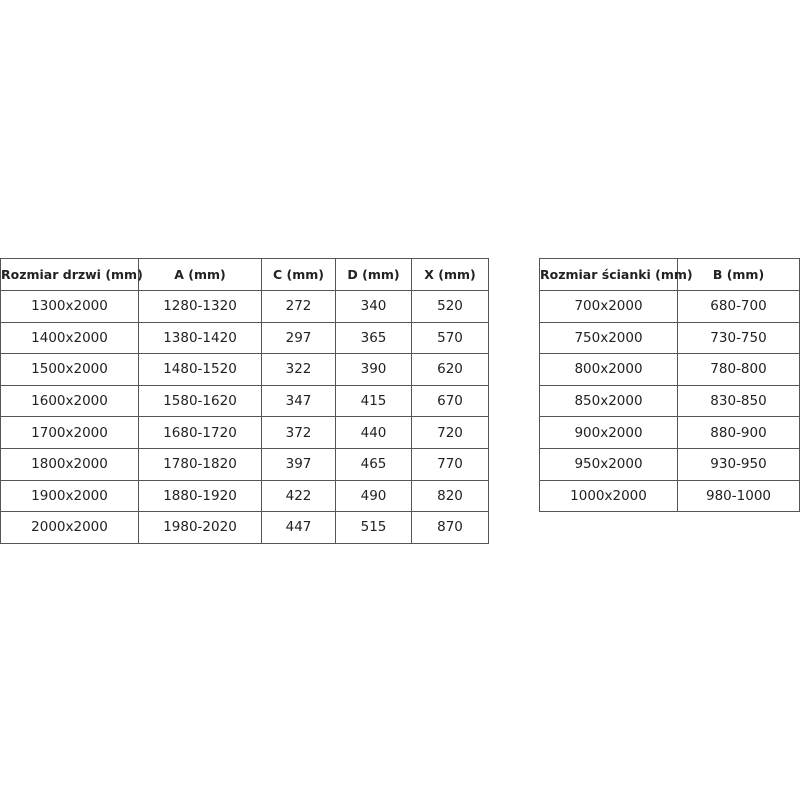  I want to click on table-cell: 397, so click(298, 464).